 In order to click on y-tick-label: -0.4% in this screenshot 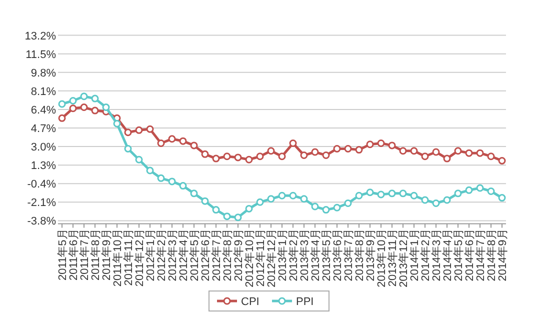, I will do `click(41, 184)`.